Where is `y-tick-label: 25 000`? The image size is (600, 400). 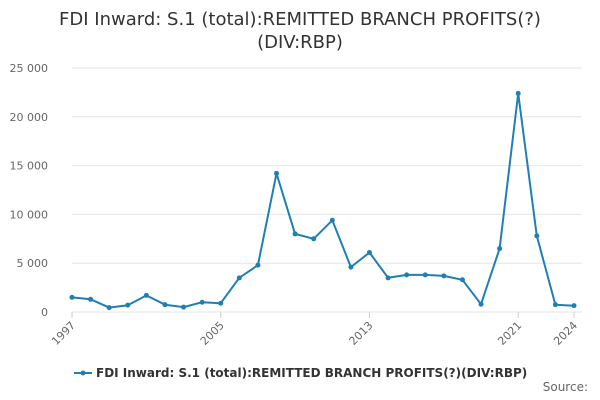
y-tick-label: 25 000 is located at coordinates (29, 68).